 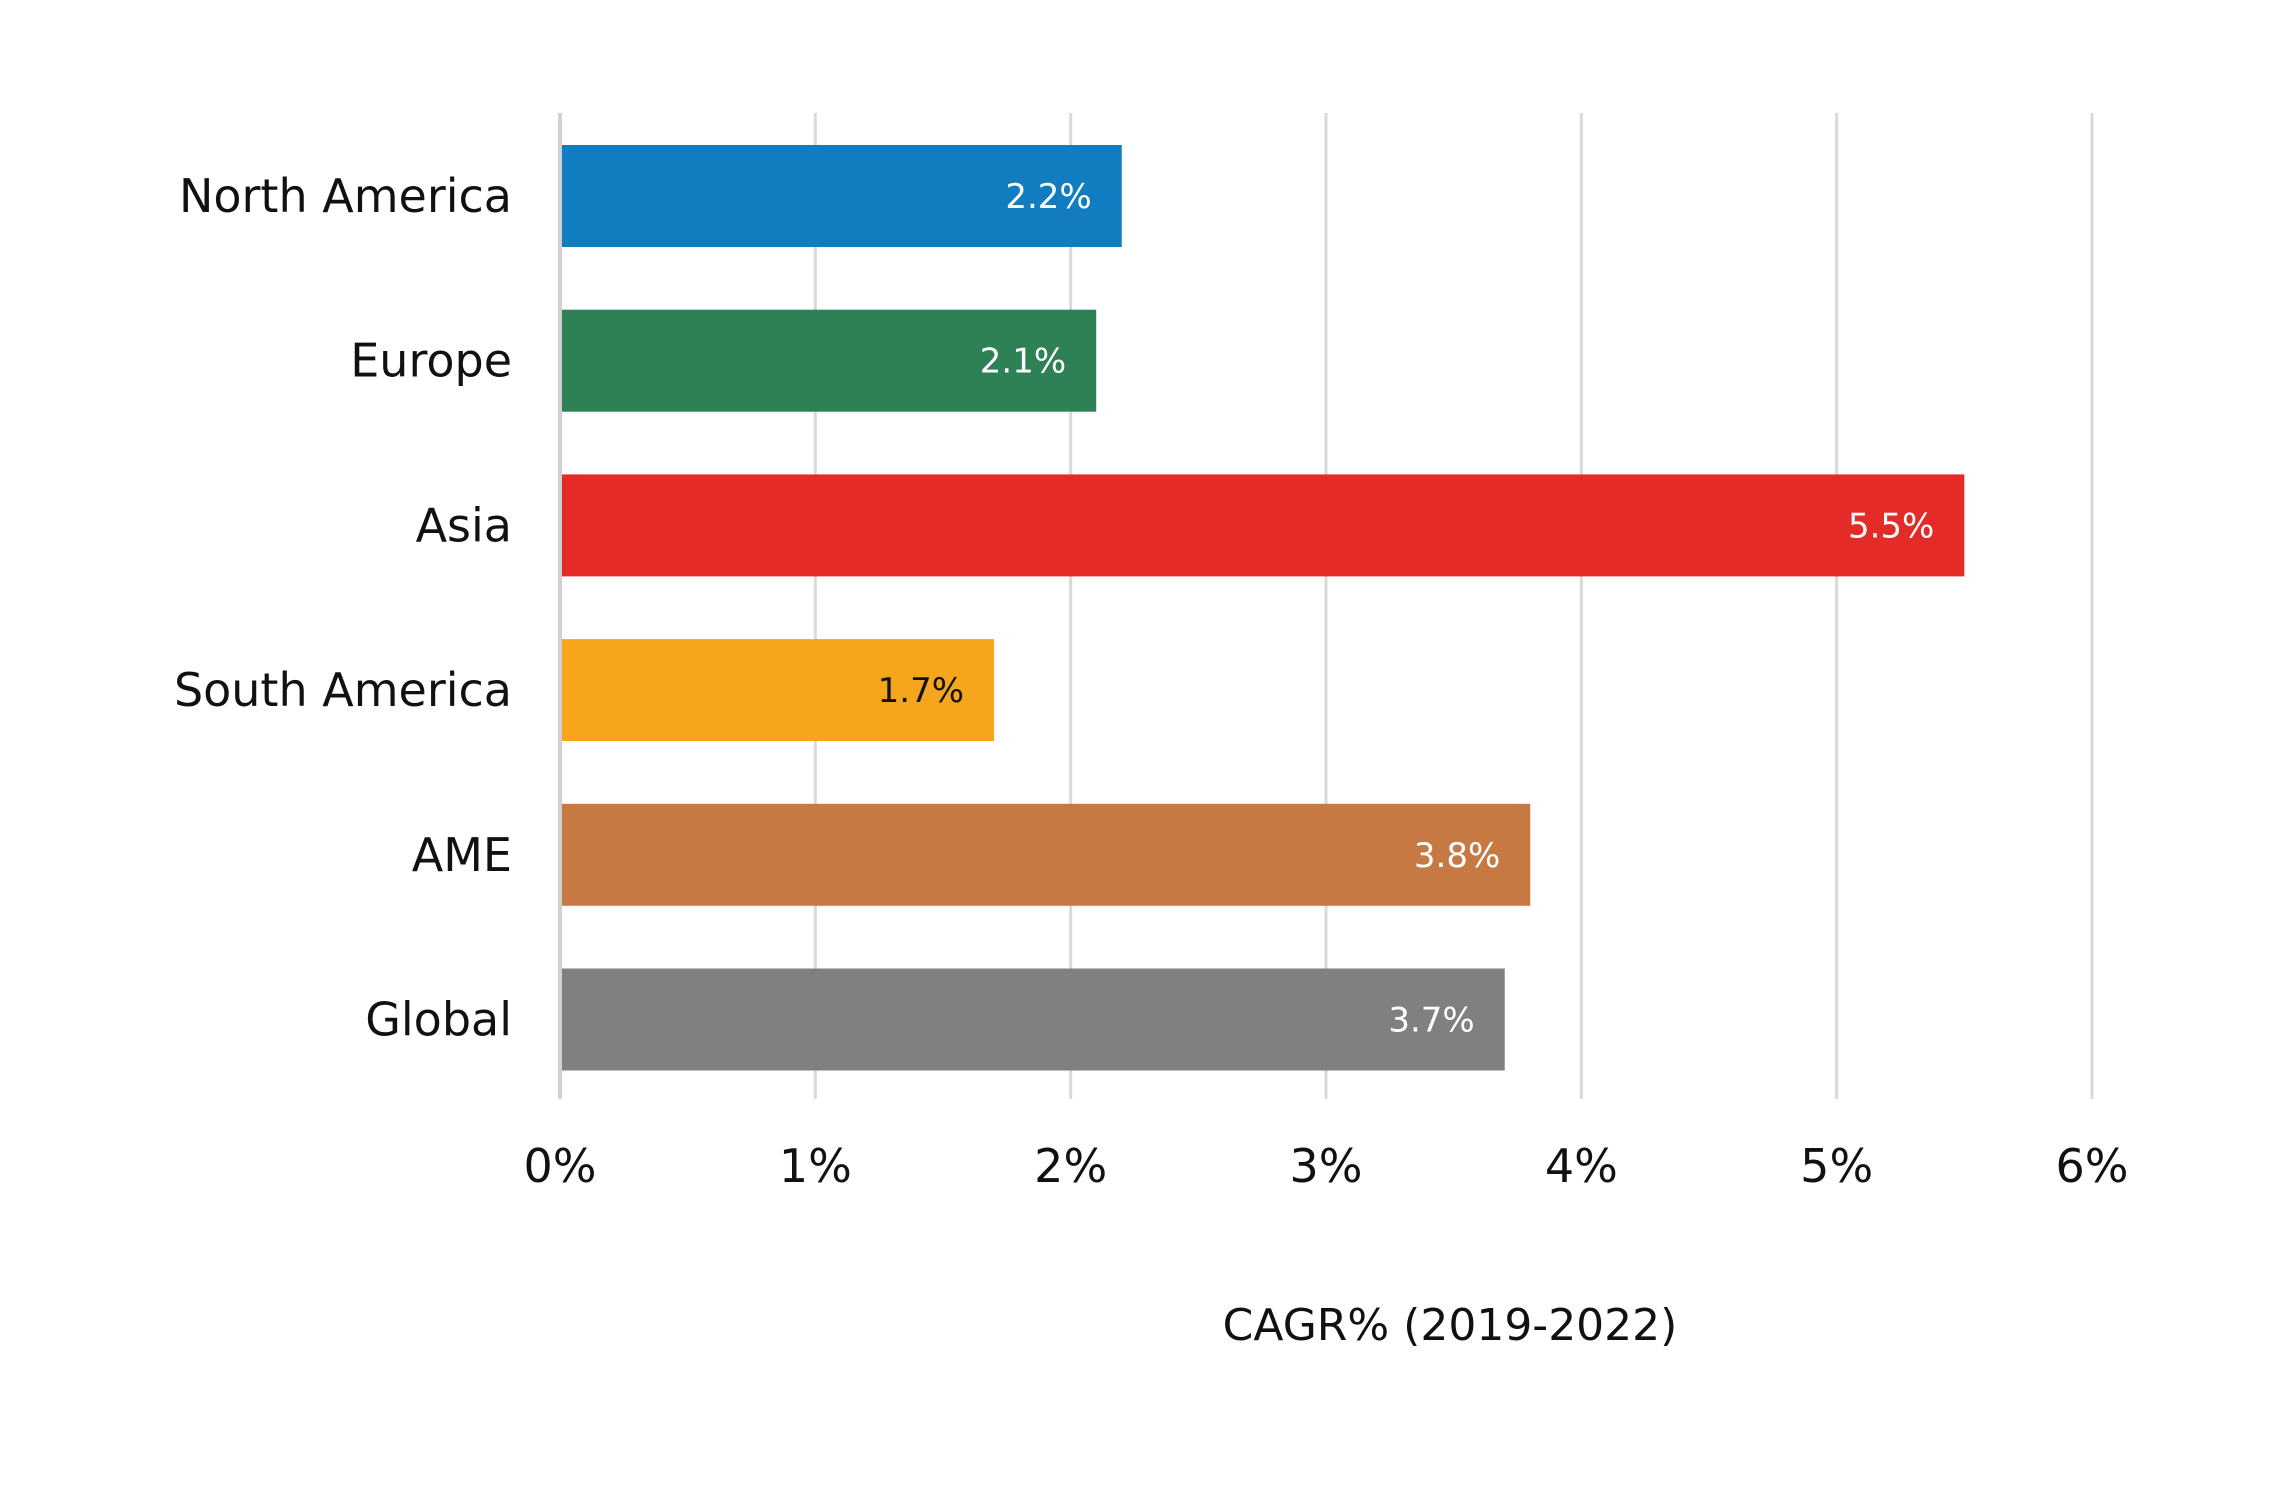 I want to click on x-tick-label: 1%, so click(x=815, y=1166).